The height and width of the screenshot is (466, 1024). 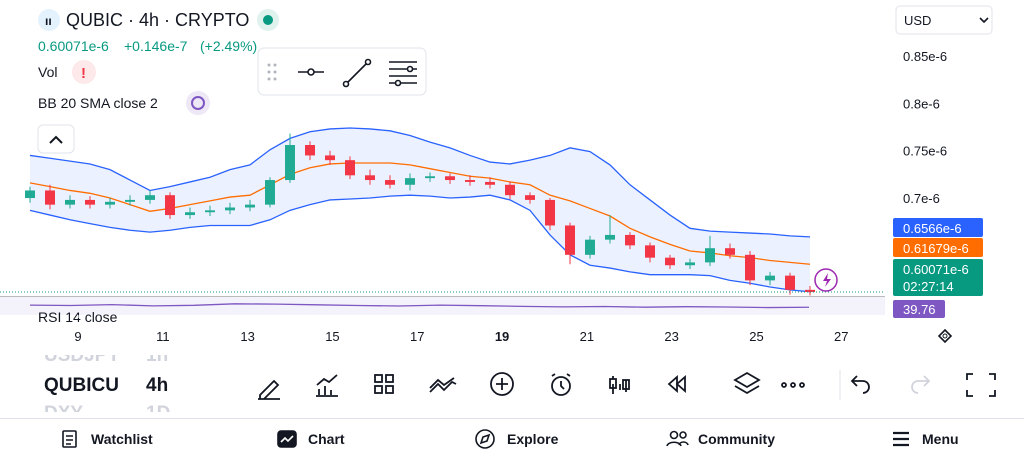 What do you see at coordinates (925, 151) in the screenshot?
I see `y-tick-label: 0.75e-6` at bounding box center [925, 151].